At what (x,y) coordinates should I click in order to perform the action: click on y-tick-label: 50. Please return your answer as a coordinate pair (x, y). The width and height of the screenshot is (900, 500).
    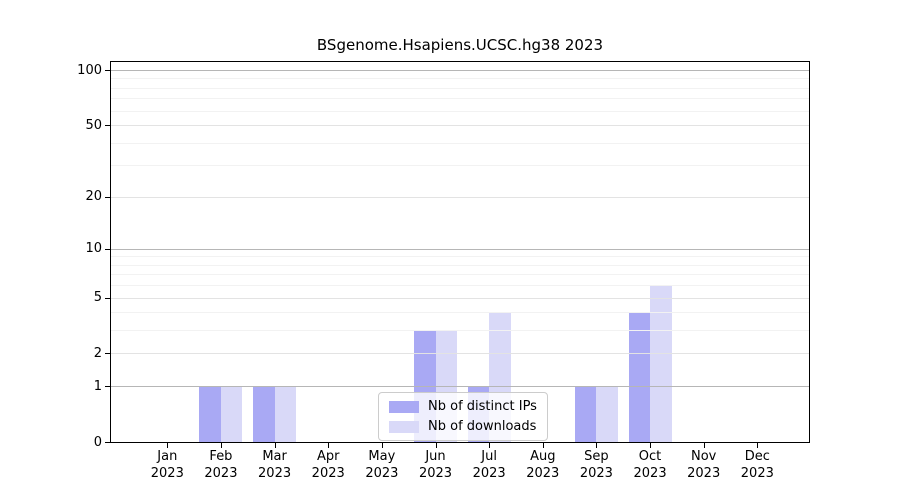
    Looking at the image, I should click on (93, 125).